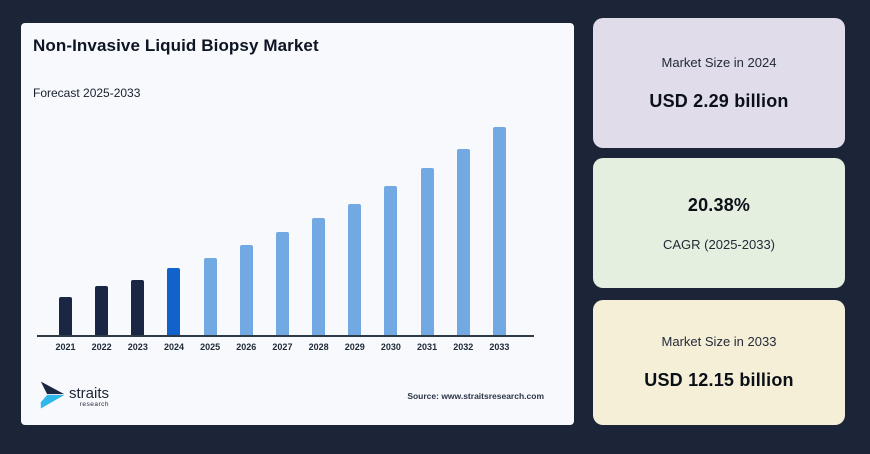 The image size is (870, 454). Describe the element at coordinates (65, 347) in the screenshot. I see `x-axis-label-2021: 2021` at that location.